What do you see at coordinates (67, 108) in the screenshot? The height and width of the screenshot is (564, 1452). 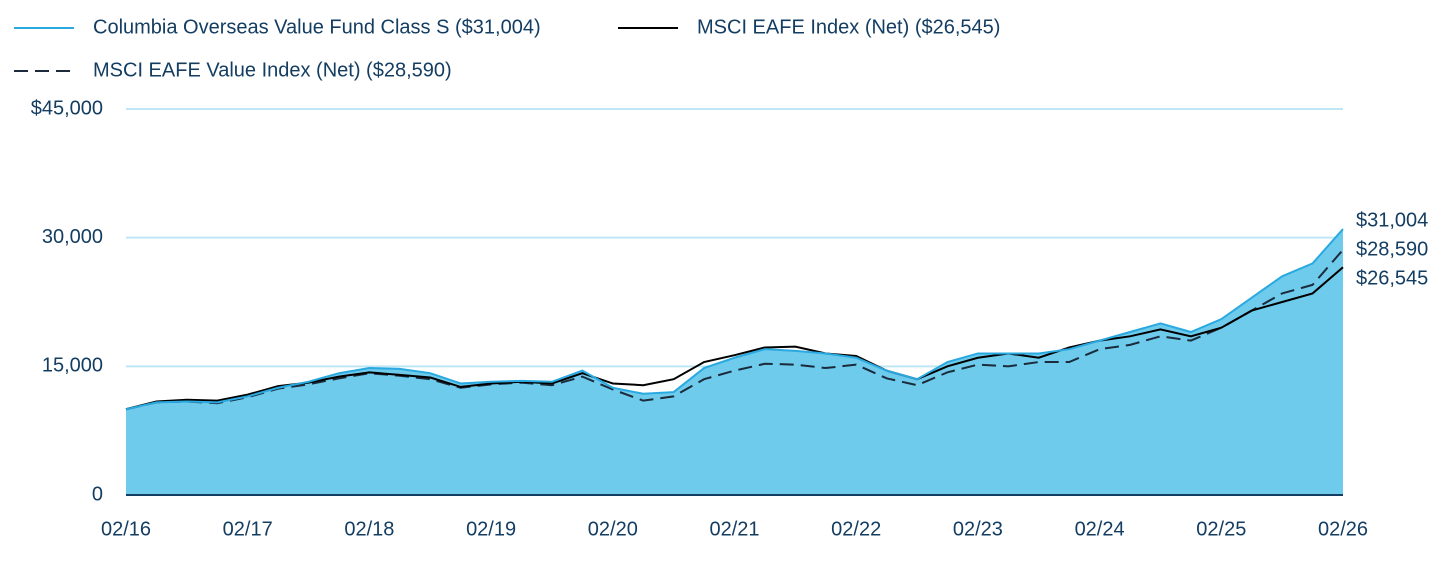 I see `y-tick-label: $45,000` at bounding box center [67, 108].